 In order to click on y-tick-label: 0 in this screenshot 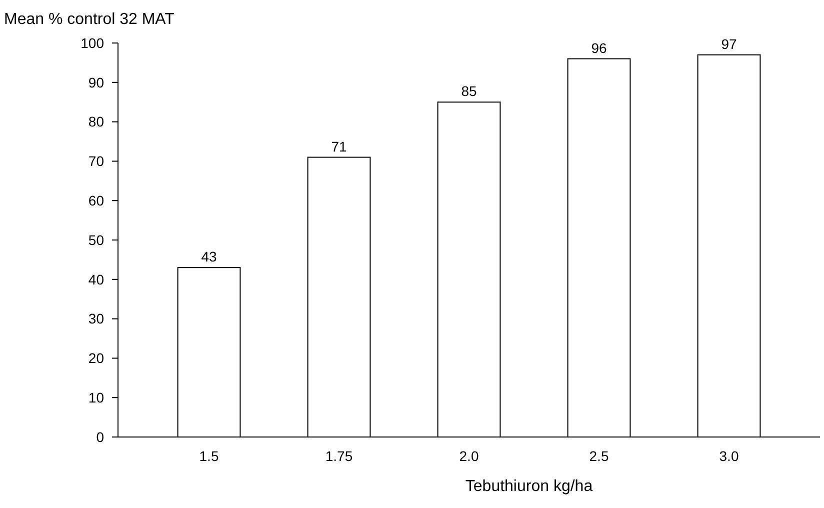, I will do `click(100, 436)`.